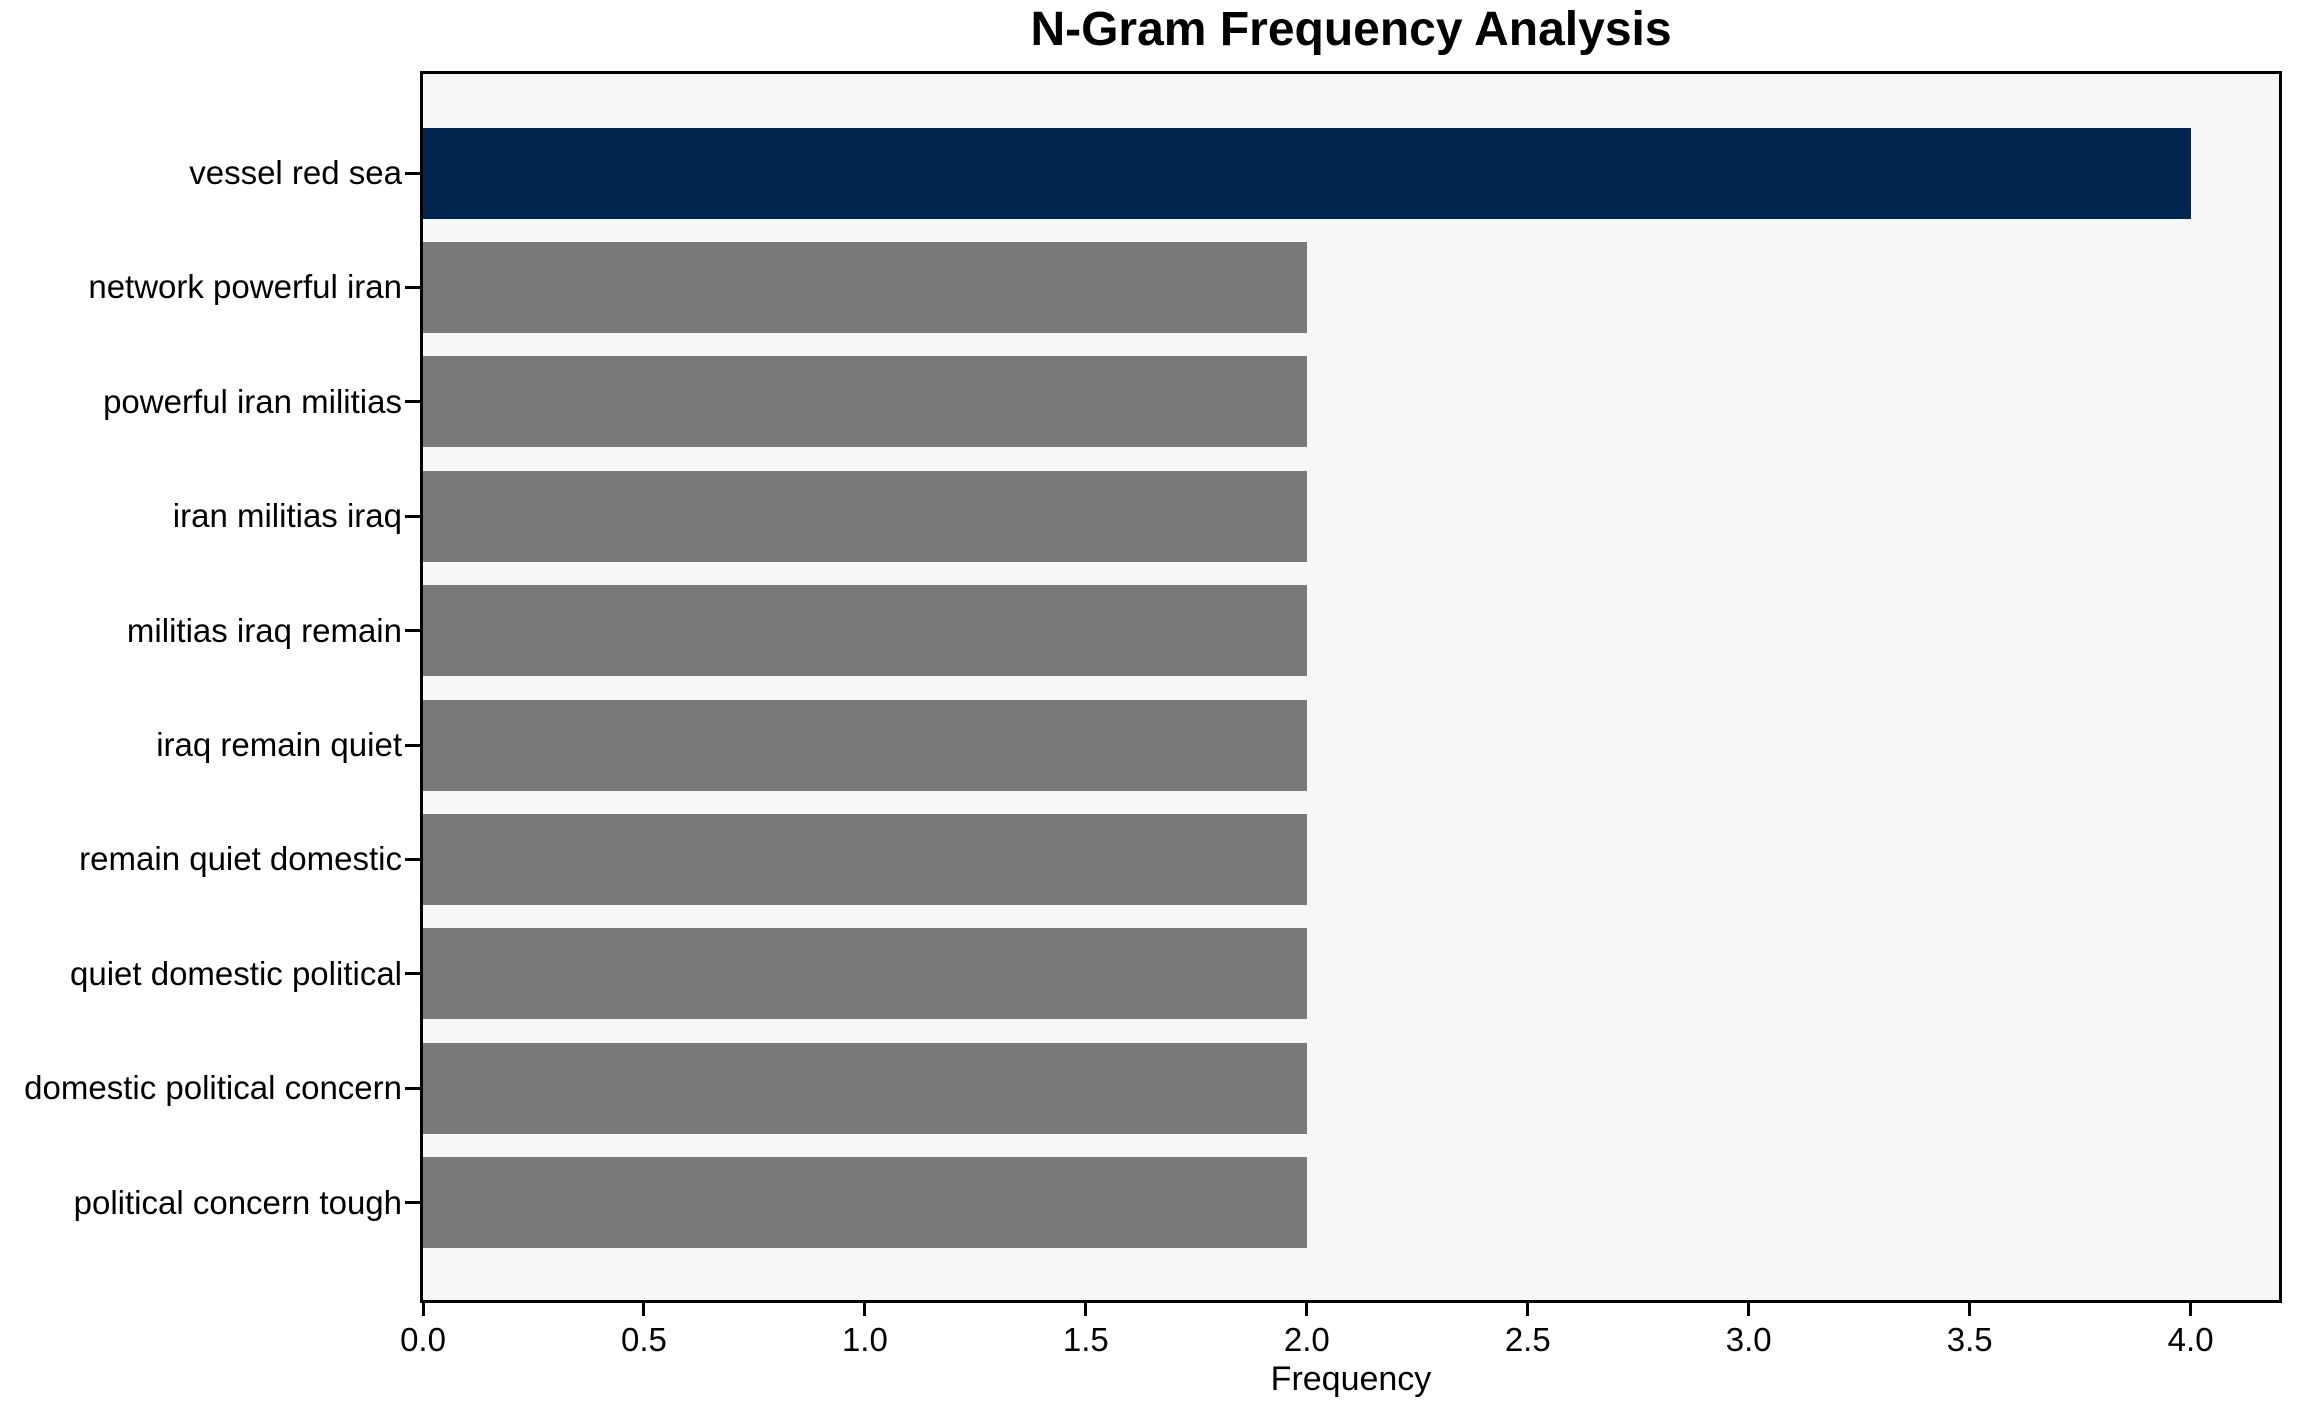 The width and height of the screenshot is (2301, 1414). Describe the element at coordinates (864, 1339) in the screenshot. I see `x-tick-label: 1.0` at that location.